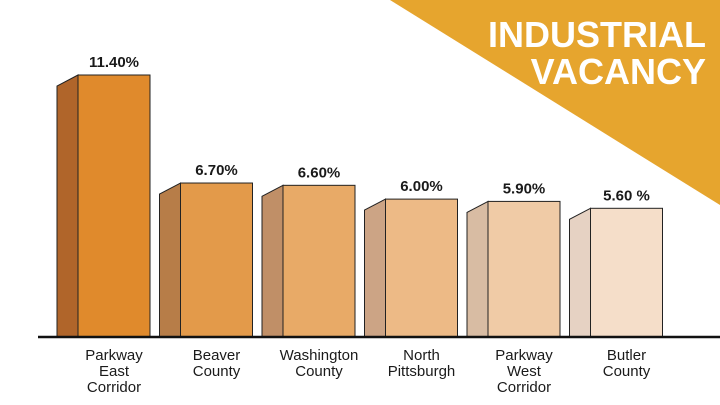 This screenshot has width=720, height=405. Describe the element at coordinates (524, 188) in the screenshot. I see `value-label-4: 5.90%` at that location.